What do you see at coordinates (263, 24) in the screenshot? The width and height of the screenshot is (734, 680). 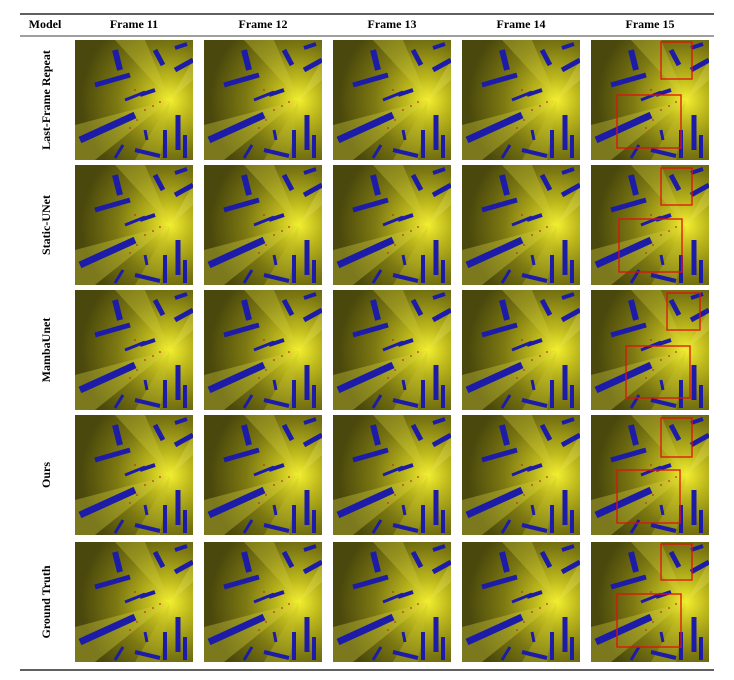 I see `column-header: Frame 12` at bounding box center [263, 24].